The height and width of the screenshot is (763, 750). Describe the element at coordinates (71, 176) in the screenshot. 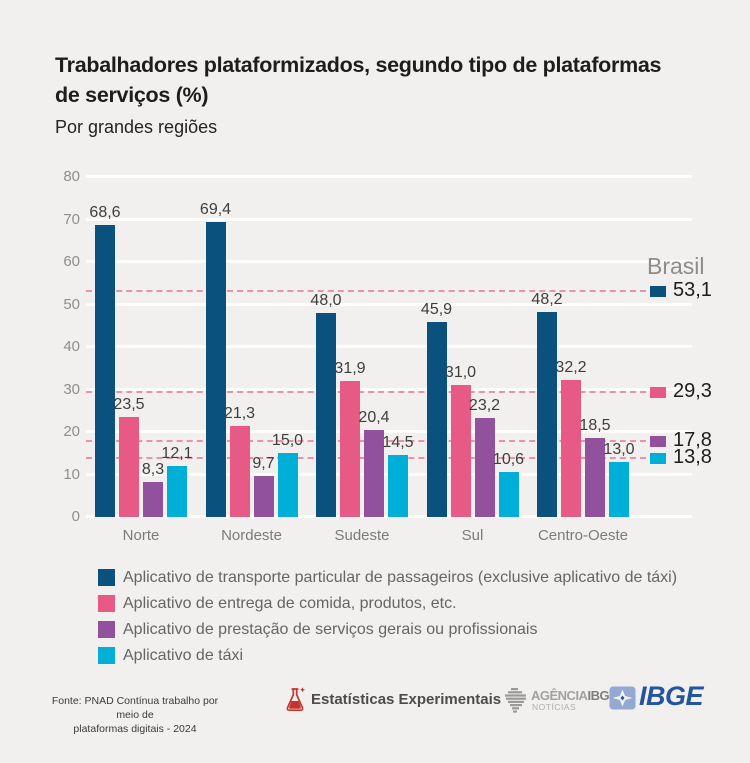

I see `y-axis-tick-label: 80` at that location.